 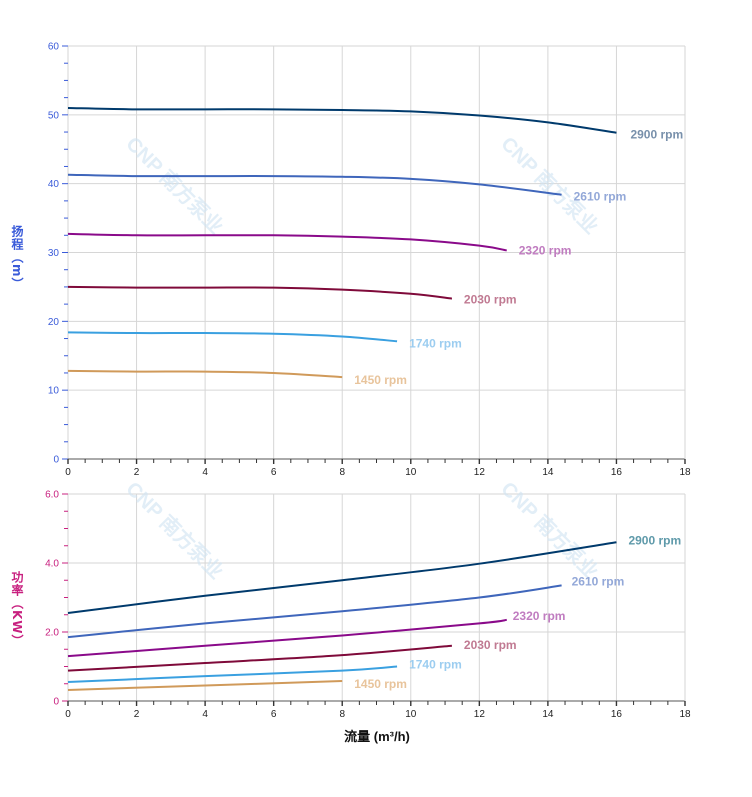 I want to click on y-tick-label: 6.0, so click(x=52, y=495).